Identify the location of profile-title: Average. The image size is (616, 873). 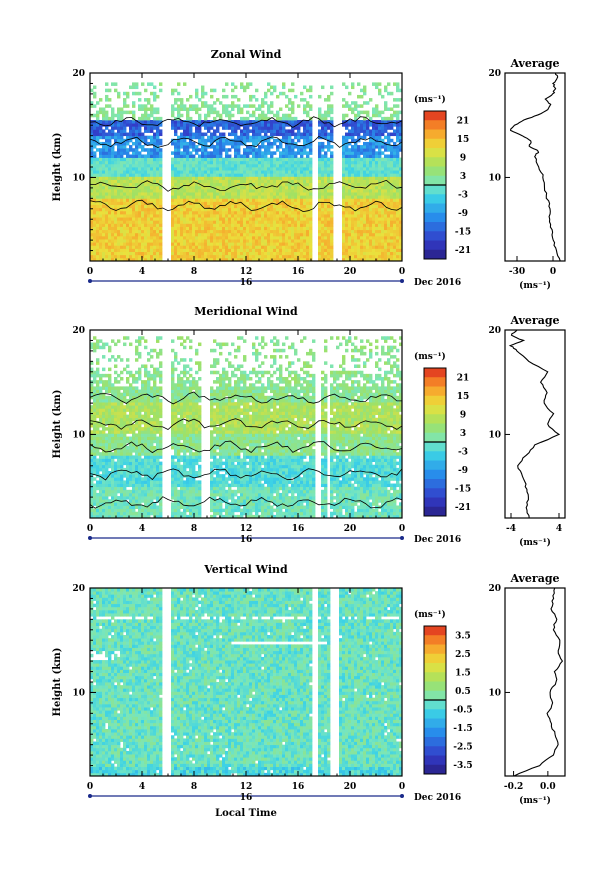
(534, 63).